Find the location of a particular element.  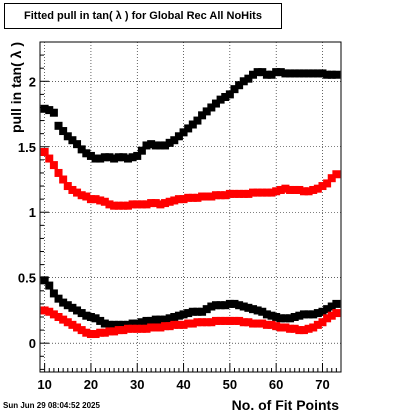

timestamp: Sun Jun 29 08:04:52 2025 is located at coordinates (51, 405).